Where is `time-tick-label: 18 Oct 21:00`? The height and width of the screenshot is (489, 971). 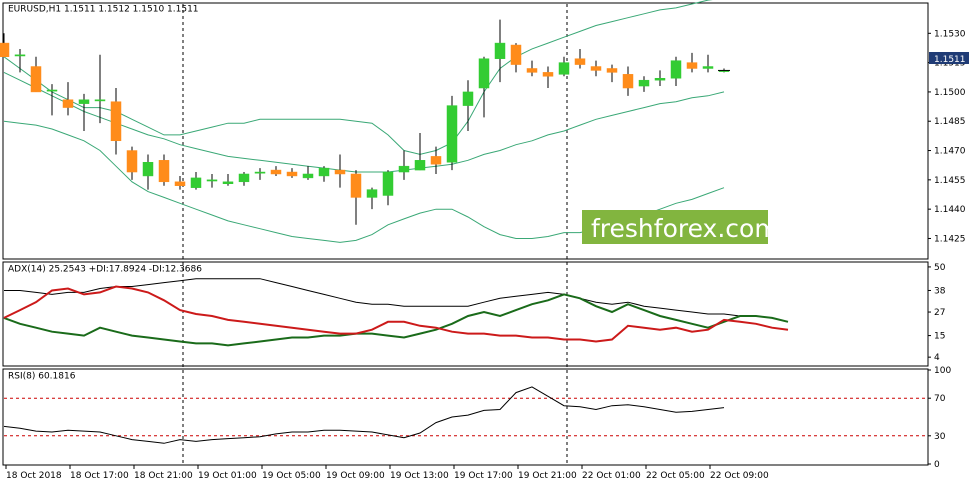
time-tick-label: 18 Oct 21:00 is located at coordinates (163, 476).